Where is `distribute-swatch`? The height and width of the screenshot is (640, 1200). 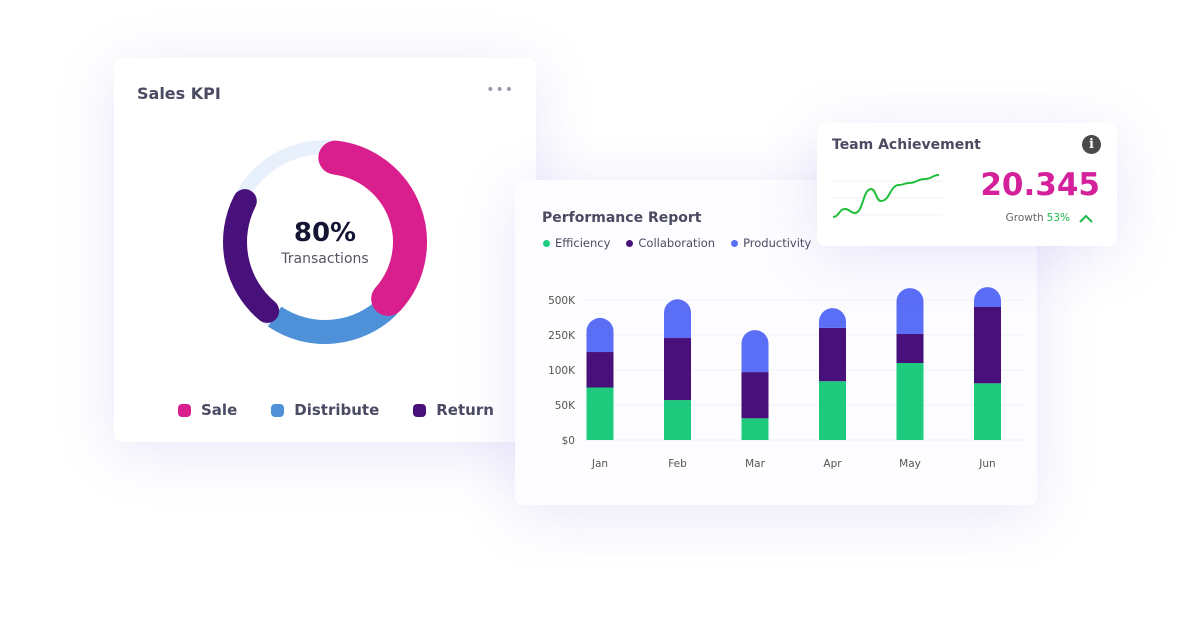
distribute-swatch is located at coordinates (278, 410).